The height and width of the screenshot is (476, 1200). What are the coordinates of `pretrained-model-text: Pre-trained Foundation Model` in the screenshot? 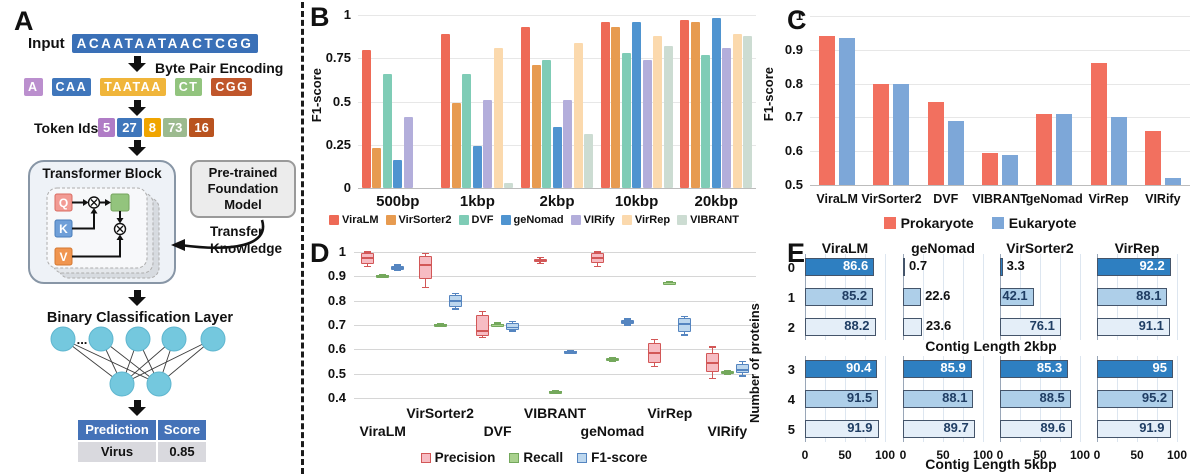 It's located at (243, 189).